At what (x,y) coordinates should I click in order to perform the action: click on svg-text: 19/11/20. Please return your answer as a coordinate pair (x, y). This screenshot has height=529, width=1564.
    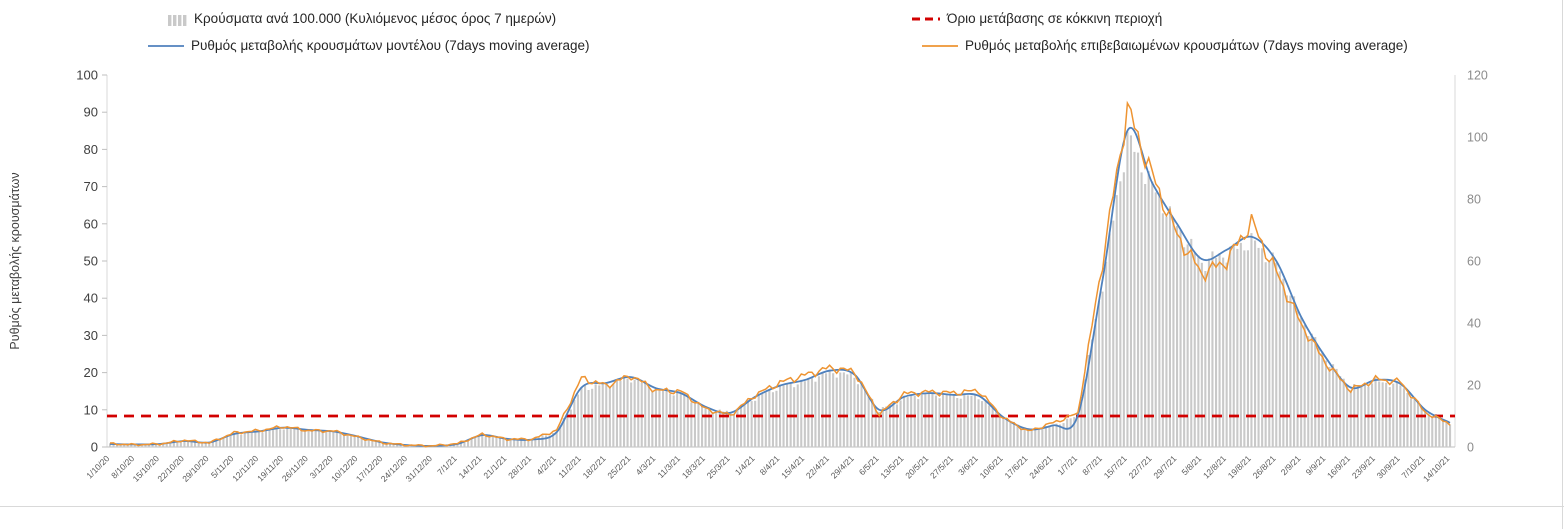
    Looking at the image, I should click on (270, 468).